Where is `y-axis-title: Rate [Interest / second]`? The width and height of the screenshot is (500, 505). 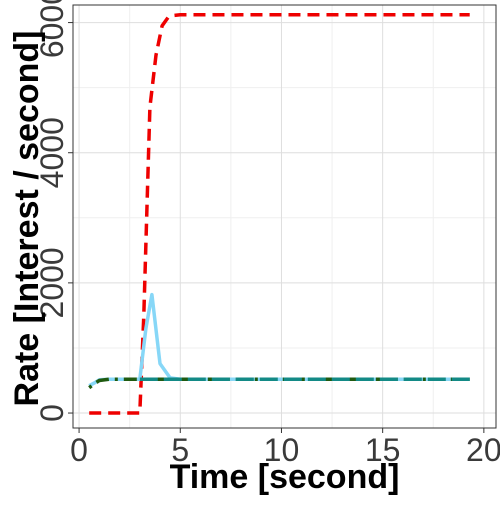
y-axis-title: Rate [Interest / second] is located at coordinates (27, 219).